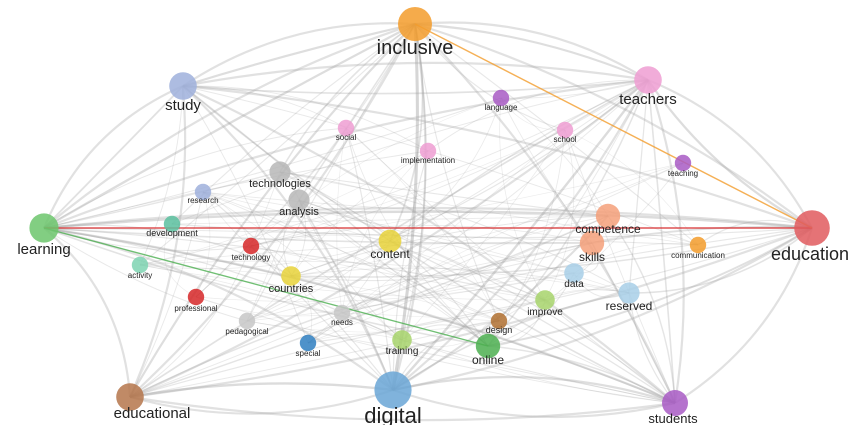 Image resolution: width=863 pixels, height=425 pixels. What do you see at coordinates (280, 184) in the screenshot?
I see `label-technologies: technologies` at bounding box center [280, 184].